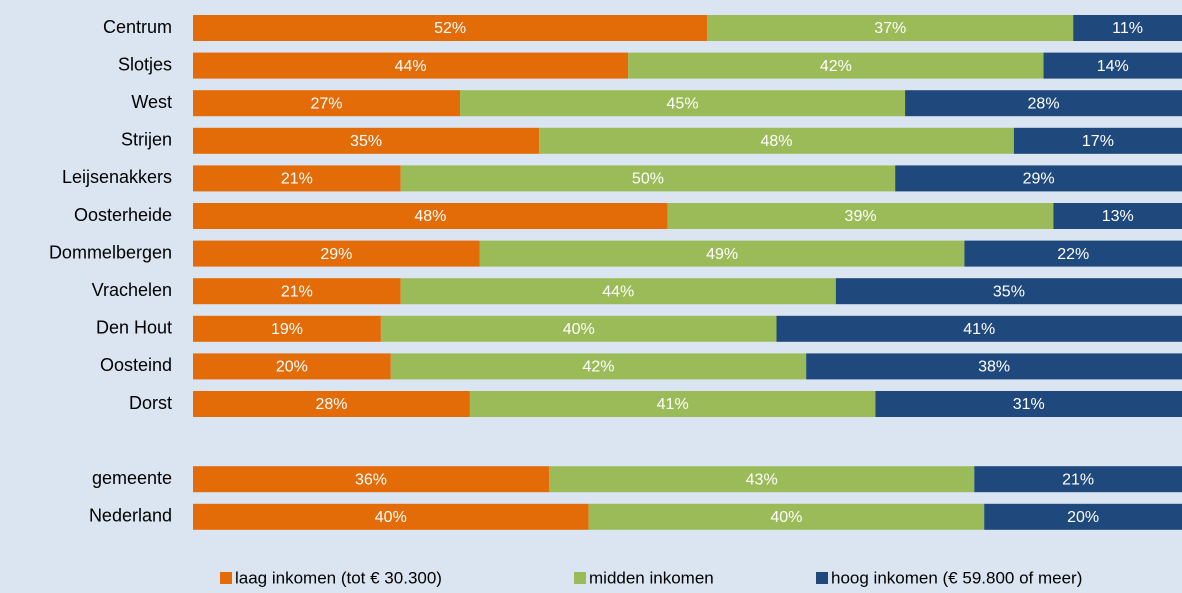 The height and width of the screenshot is (593, 1182). What do you see at coordinates (132, 290) in the screenshot?
I see `category-label: Vrachelen` at bounding box center [132, 290].